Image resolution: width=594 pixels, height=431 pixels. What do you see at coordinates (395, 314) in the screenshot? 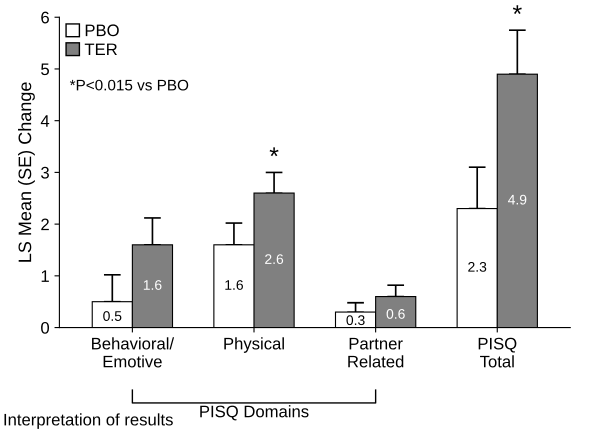
I see `data-label: 0.6` at bounding box center [395, 314].